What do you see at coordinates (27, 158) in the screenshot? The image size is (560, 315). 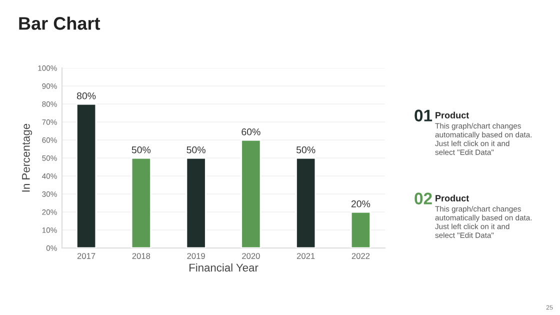 I see `y-axis-title: In Percentage` at bounding box center [27, 158].